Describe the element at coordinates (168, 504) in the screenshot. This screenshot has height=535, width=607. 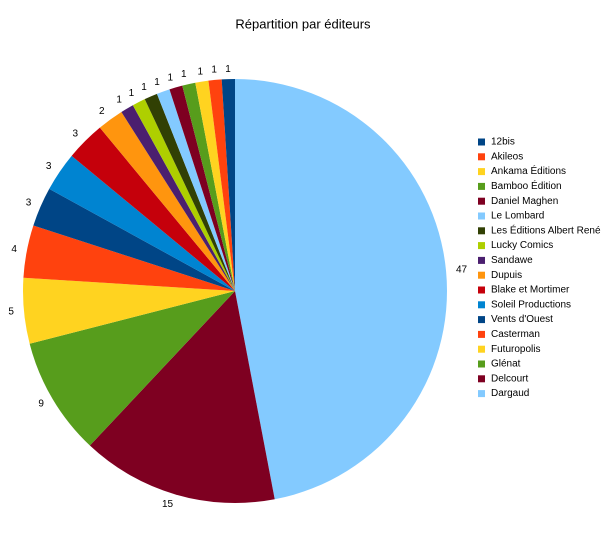
I see `data-label: 15` at that location.